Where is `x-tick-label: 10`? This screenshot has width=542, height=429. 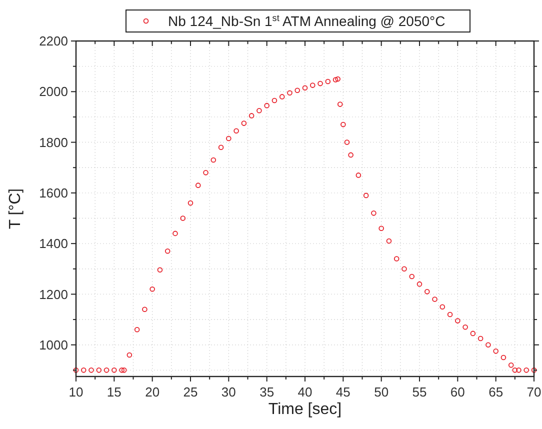 x-tick-label: 10 is located at coordinates (76, 392).